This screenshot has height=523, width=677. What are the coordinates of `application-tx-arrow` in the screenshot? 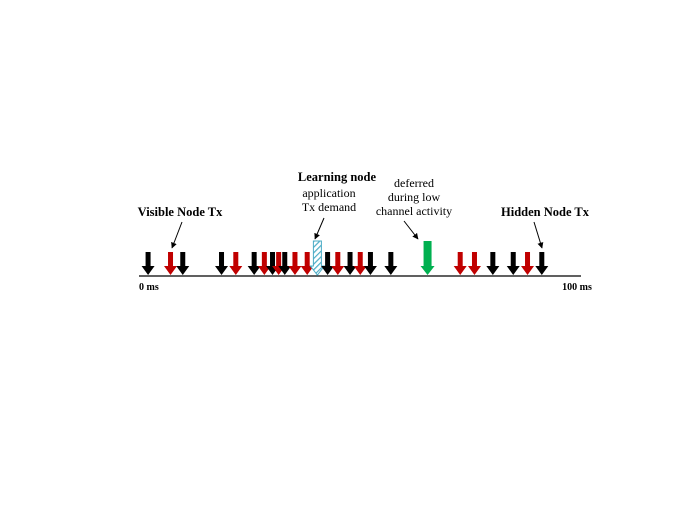 It's located at (317, 258).